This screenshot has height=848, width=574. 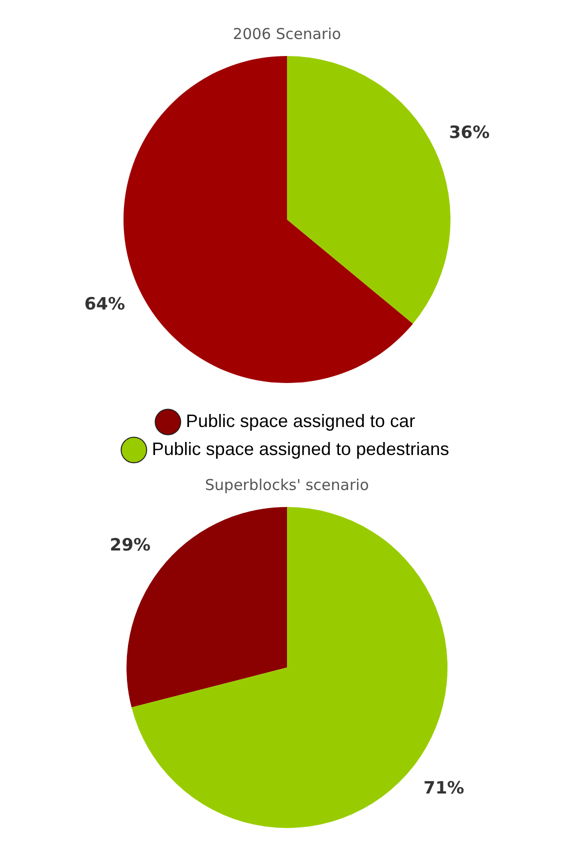 What do you see at coordinates (287, 485) in the screenshot?
I see `text: Superblocks' scenario` at bounding box center [287, 485].